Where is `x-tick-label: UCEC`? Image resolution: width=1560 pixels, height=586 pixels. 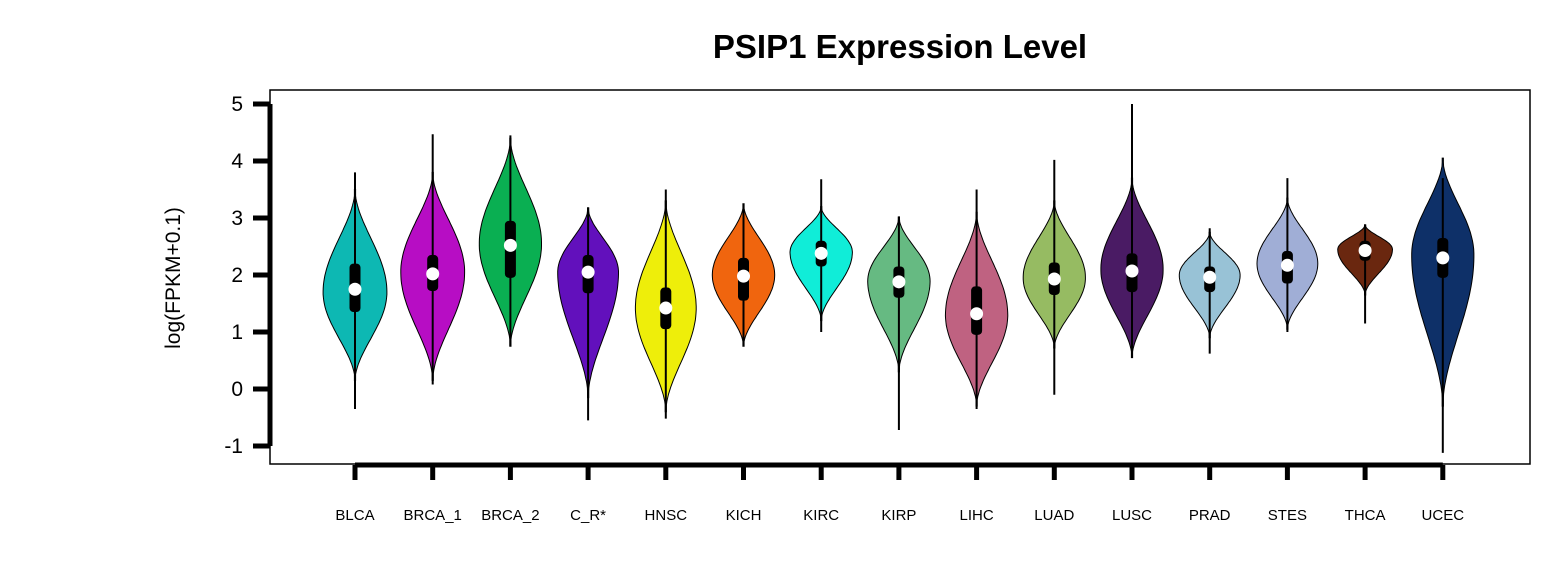
x-tick-label: UCEC is located at coordinates (1443, 515).